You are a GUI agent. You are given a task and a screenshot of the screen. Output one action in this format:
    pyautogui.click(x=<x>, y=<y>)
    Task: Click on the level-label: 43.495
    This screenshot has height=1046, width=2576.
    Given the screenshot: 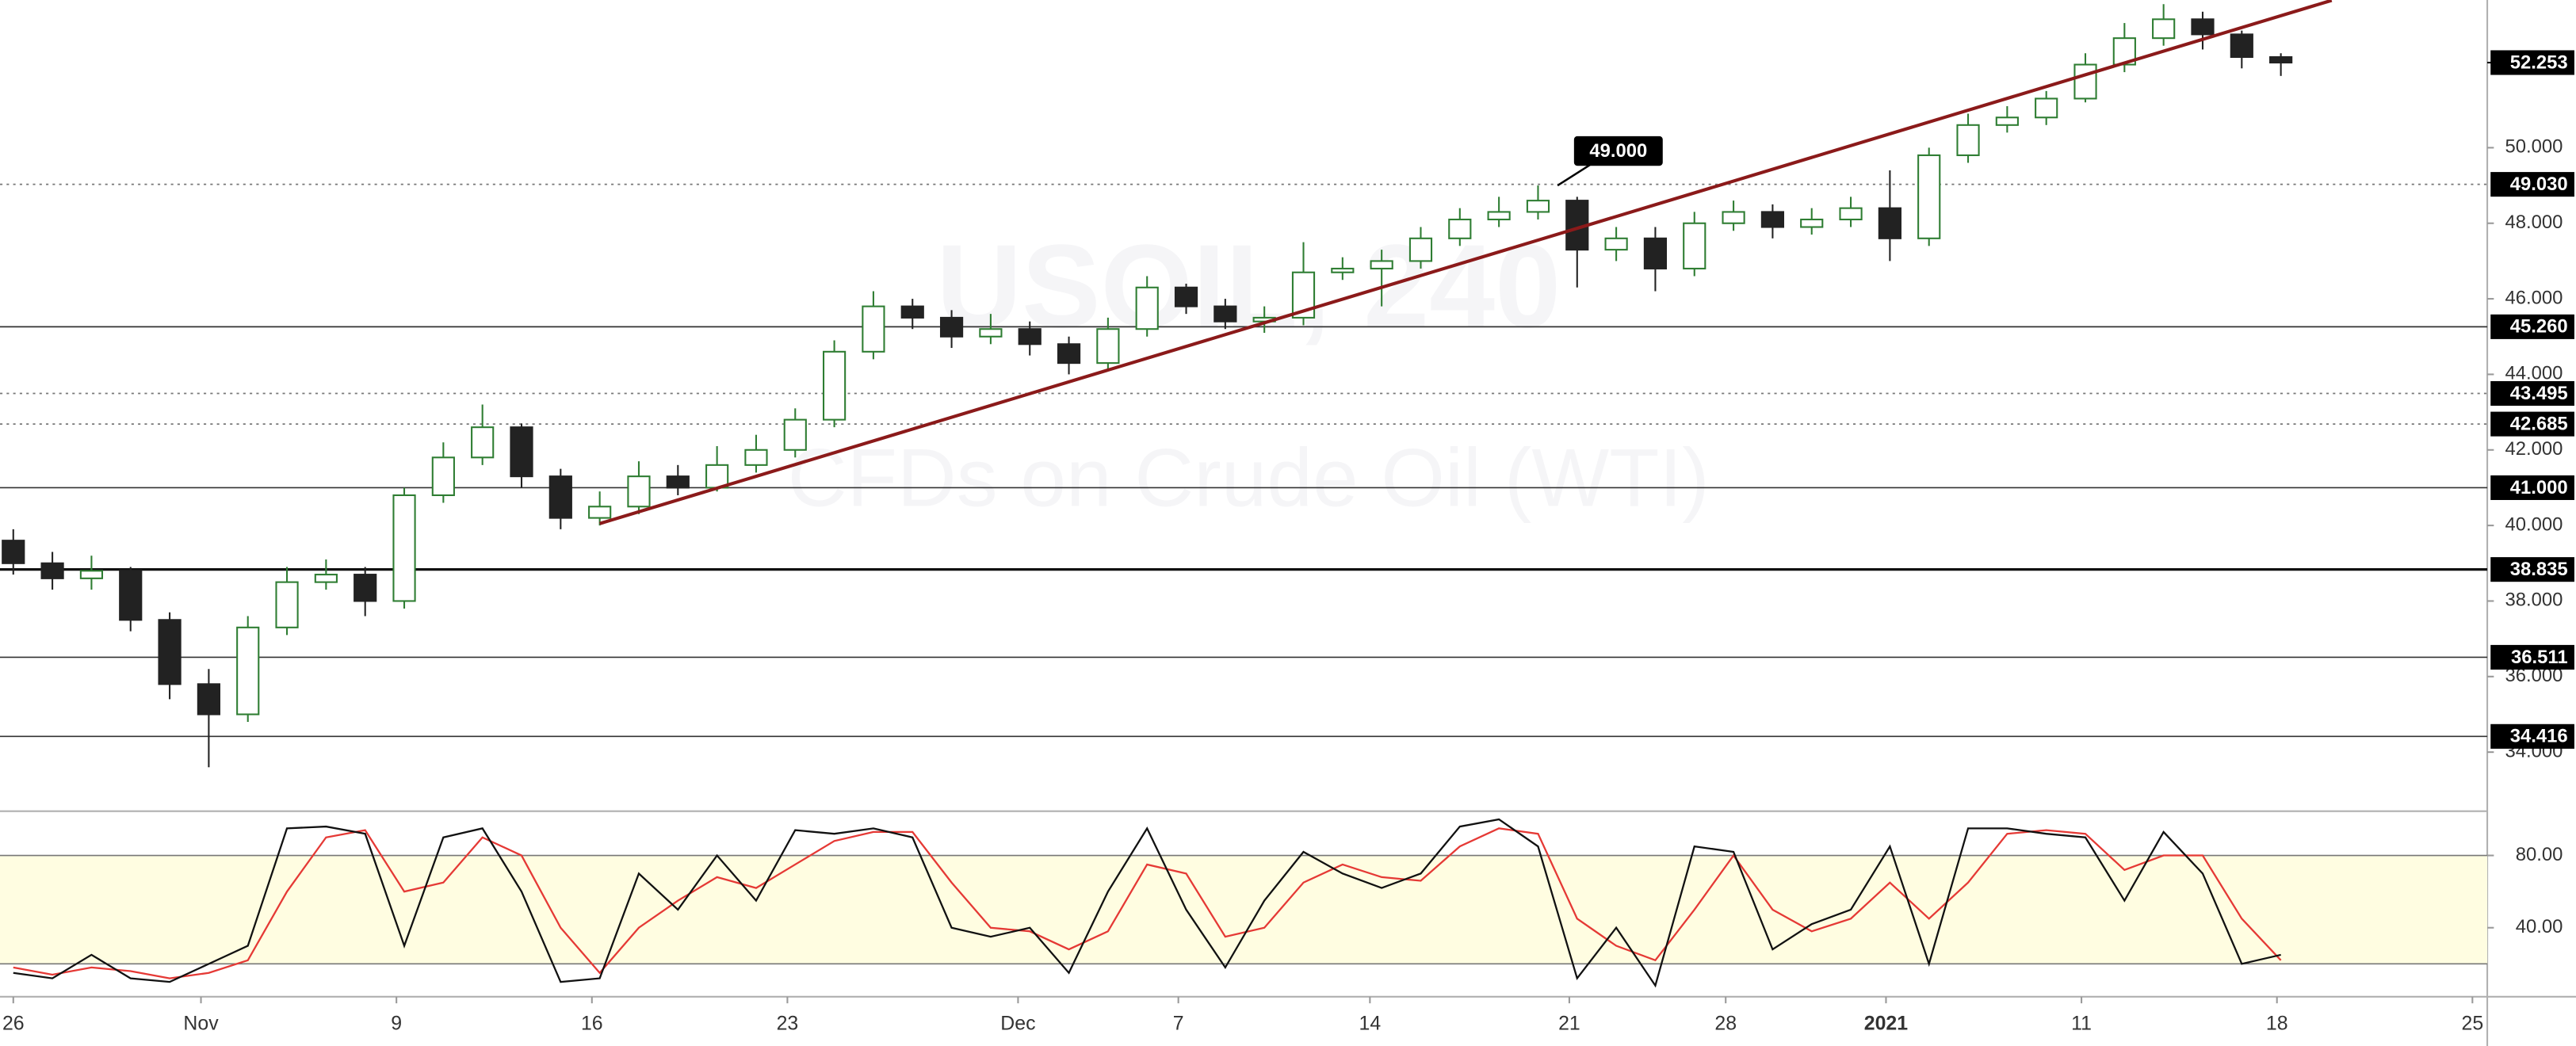 What is the action you would take?
    pyautogui.click(x=2539, y=393)
    